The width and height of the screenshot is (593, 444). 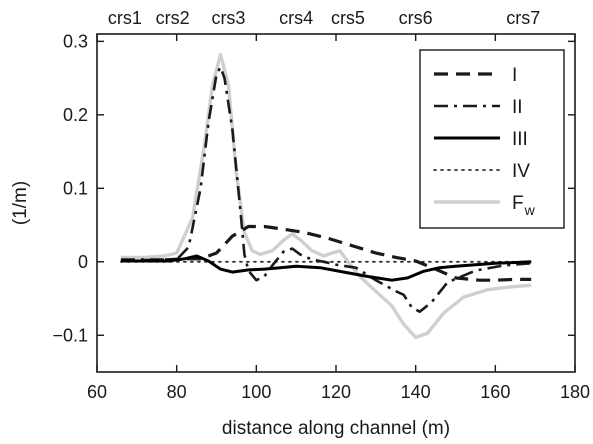 What do you see at coordinates (228, 18) in the screenshot?
I see `cross-section-label-crs3: crs3` at bounding box center [228, 18].